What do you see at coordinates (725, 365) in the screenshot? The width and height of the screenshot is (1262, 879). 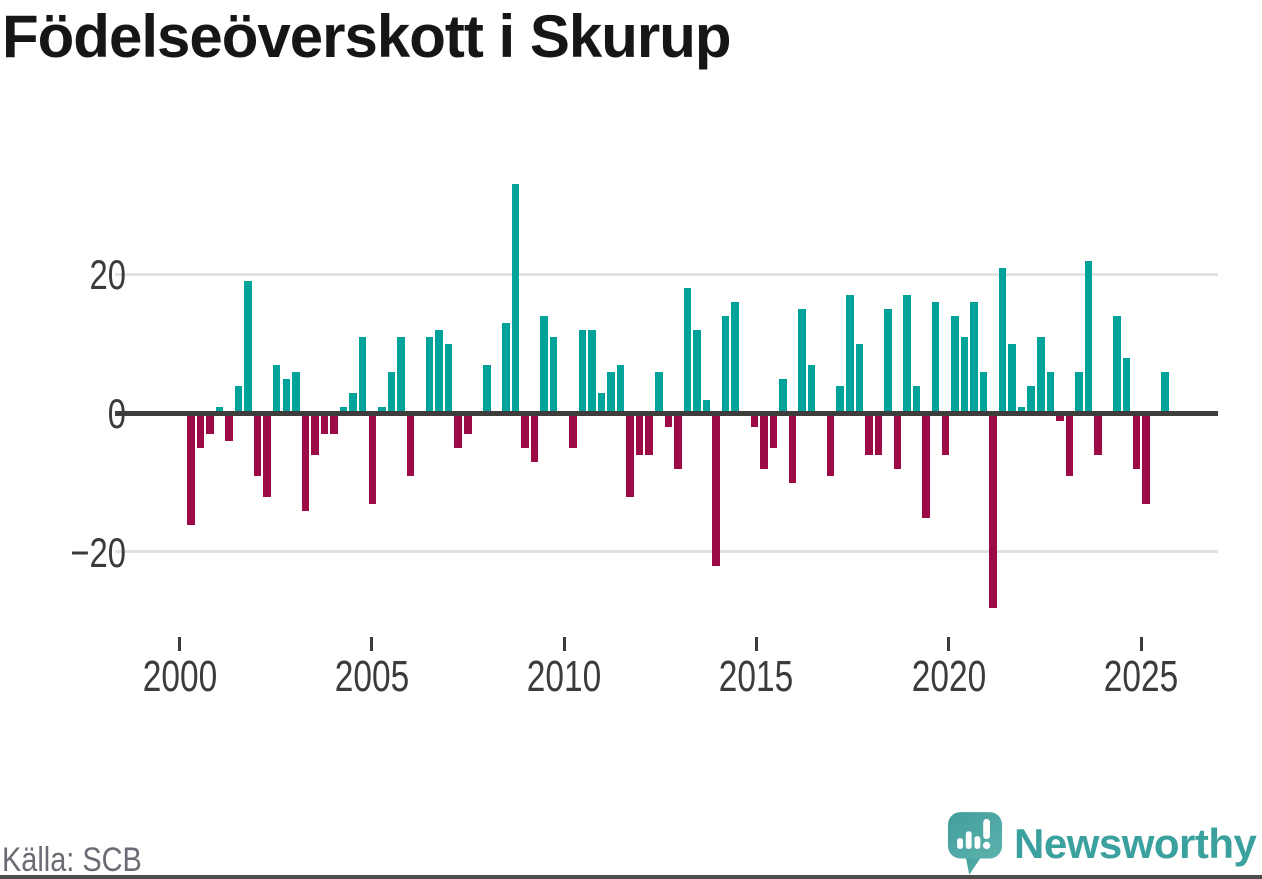 I see `bar-2014-Q1` at bounding box center [725, 365].